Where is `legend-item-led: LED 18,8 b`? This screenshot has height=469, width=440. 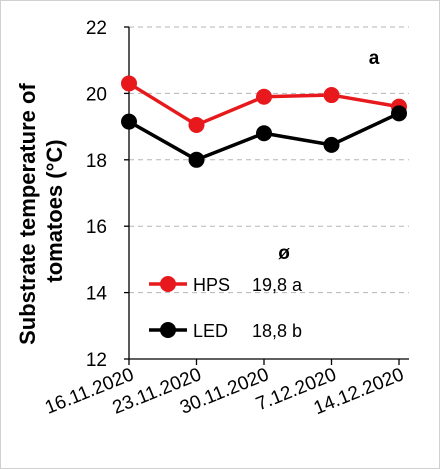
legend-item-led: LED 18,8 b is located at coordinates (225, 331).